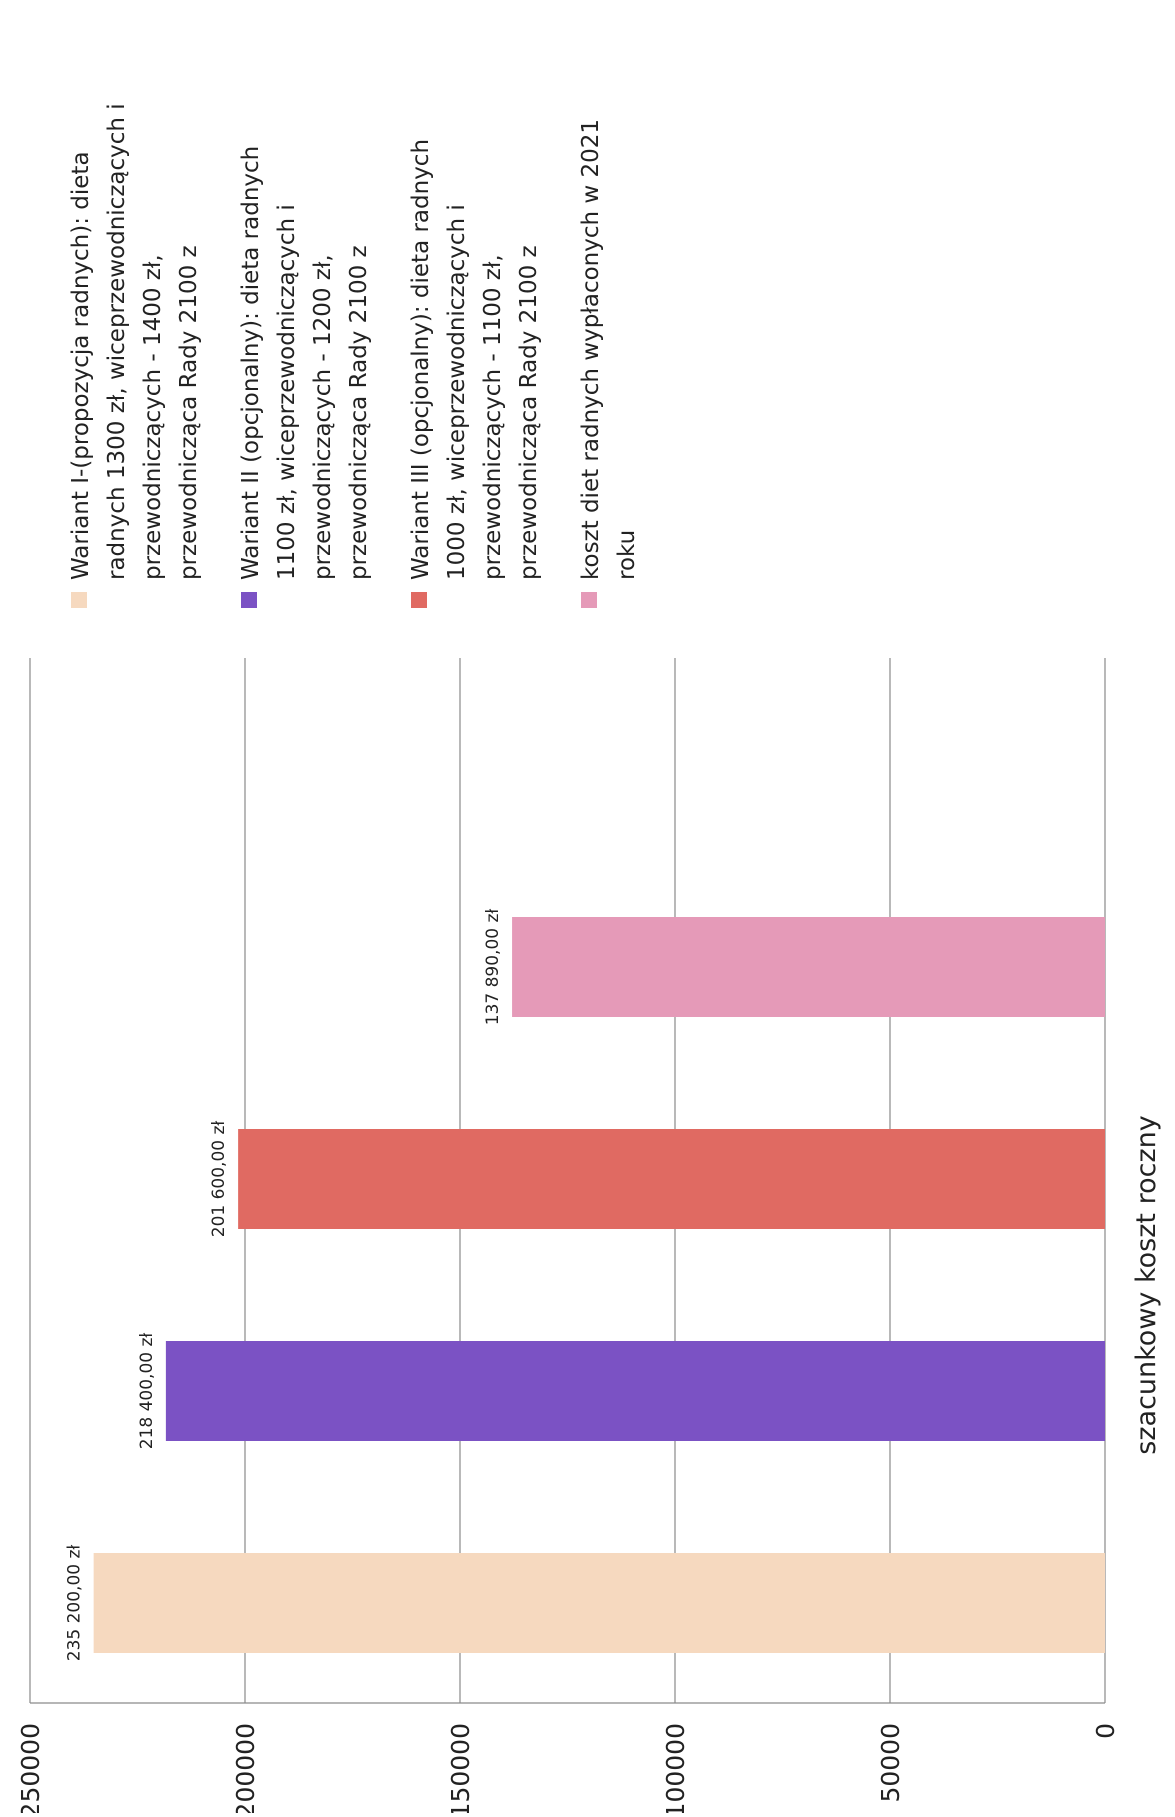 Image resolution: width=1175 pixels, height=1817 pixels. I want to click on legend-line: Wariant I-(propozycja radnych): dieta, so click(81, 365).